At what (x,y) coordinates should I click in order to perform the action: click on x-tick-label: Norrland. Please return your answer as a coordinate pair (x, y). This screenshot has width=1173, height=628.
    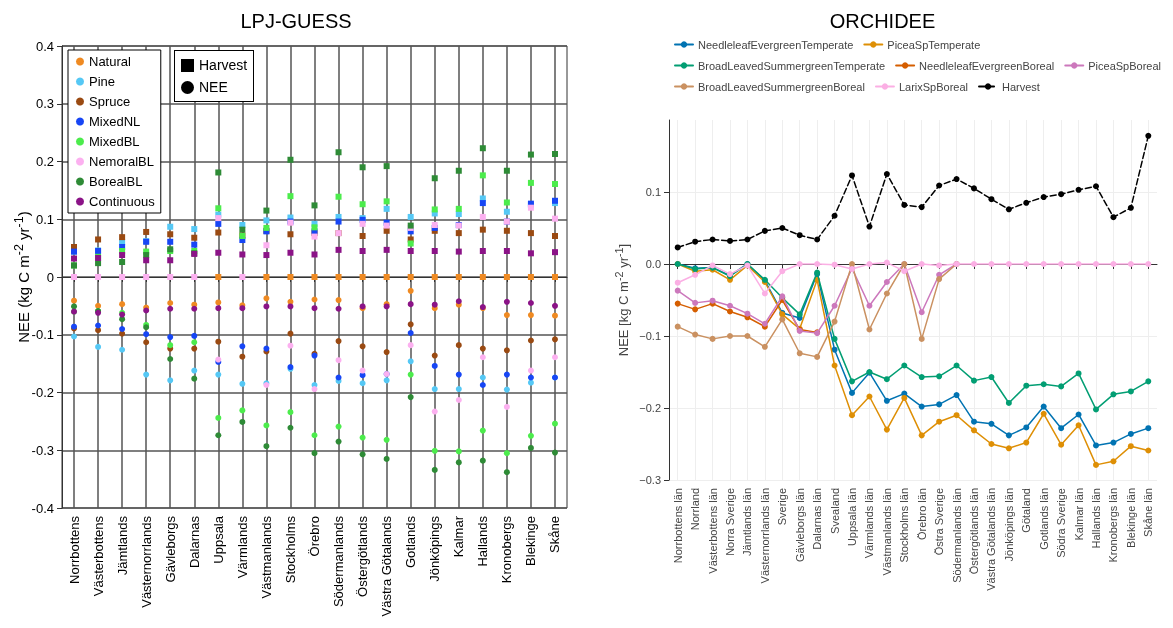
    Looking at the image, I should click on (695, 509).